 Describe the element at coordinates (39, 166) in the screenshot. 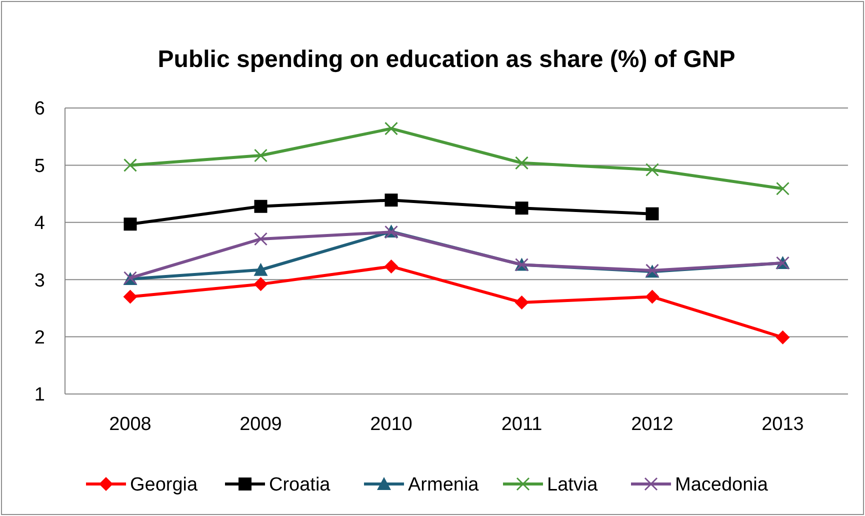

I see `y-tick-label: 5` at that location.